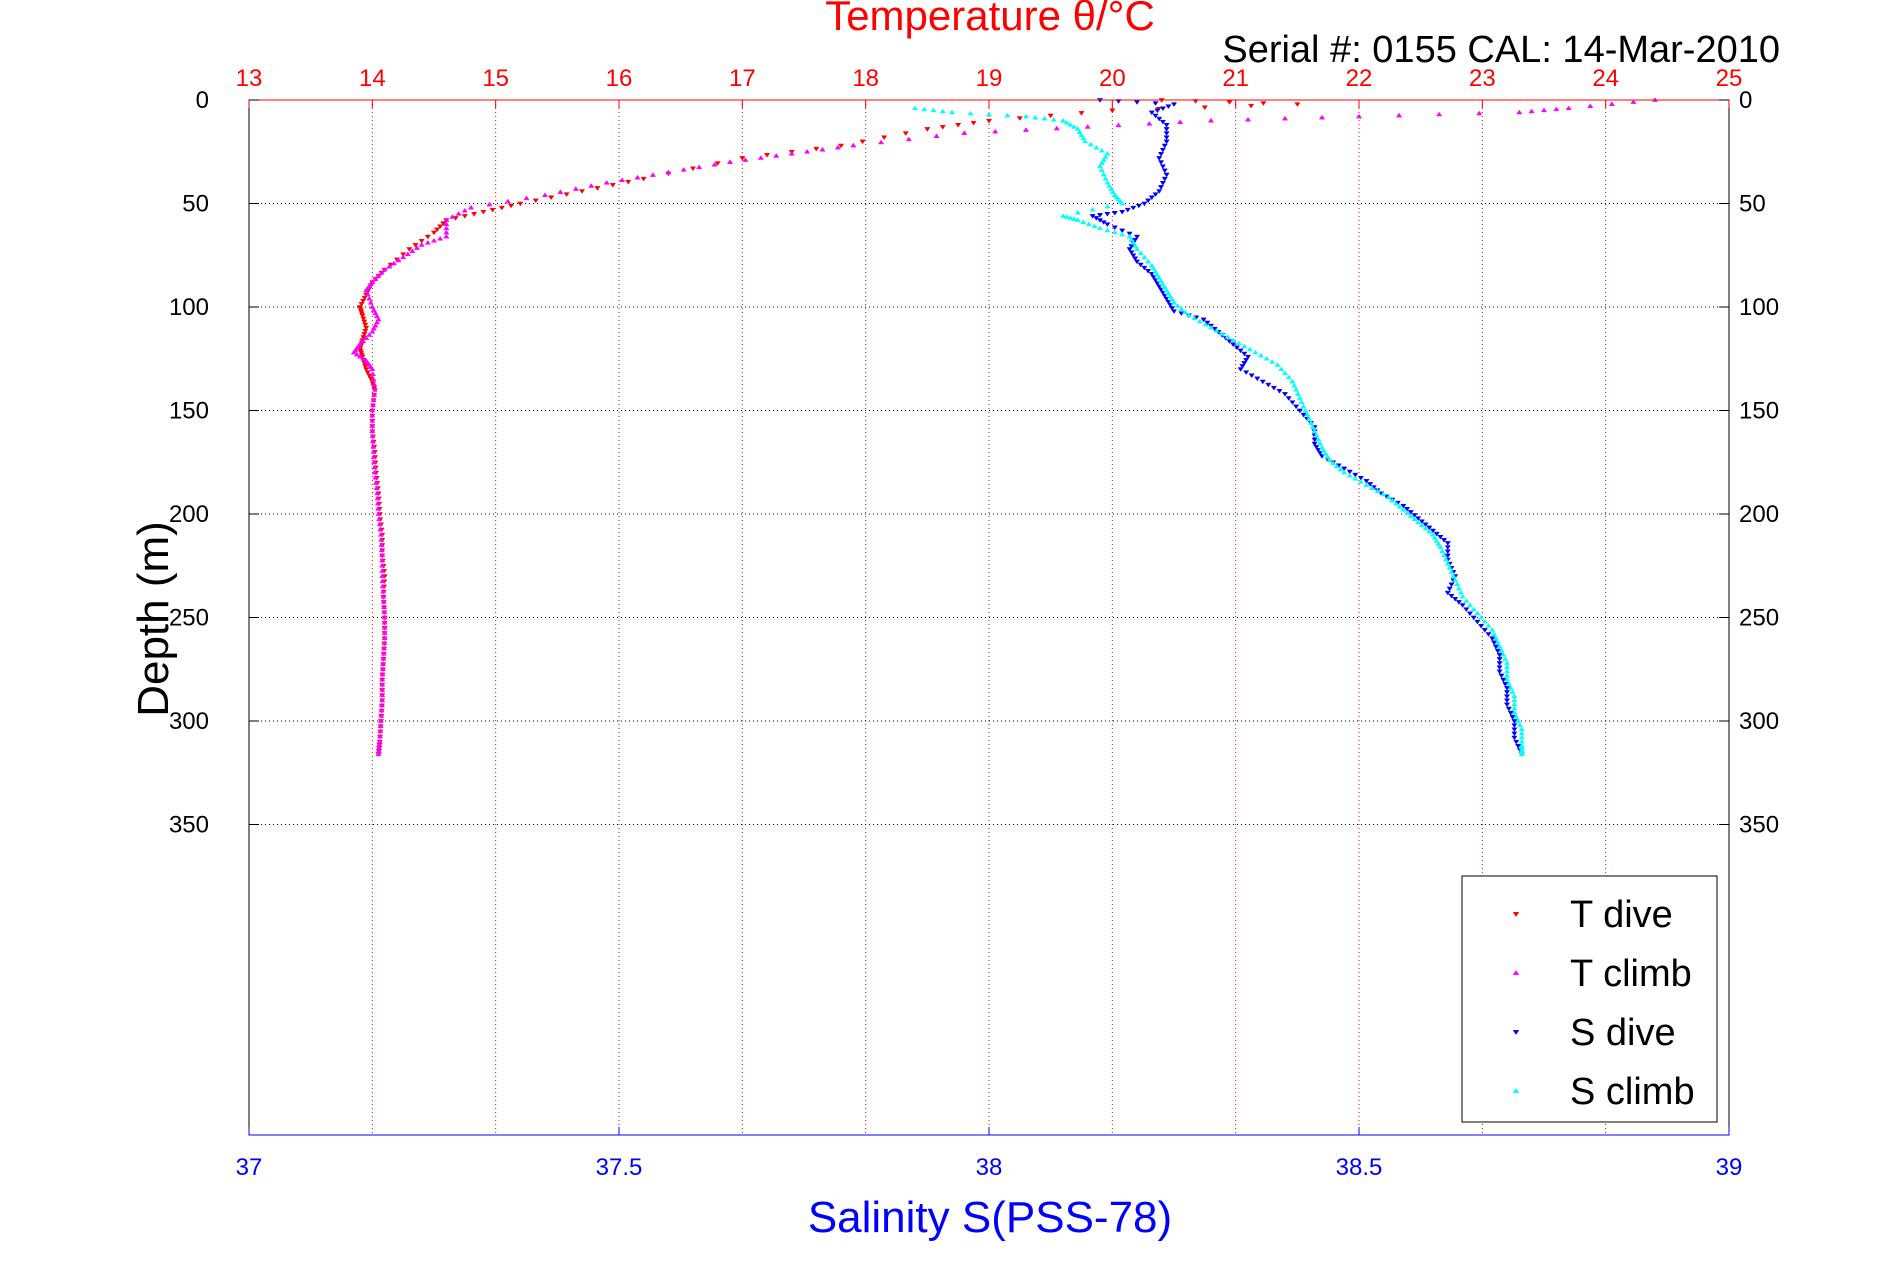  What do you see at coordinates (1235, 78) in the screenshot?
I see `temperature-tick-label: 21` at bounding box center [1235, 78].